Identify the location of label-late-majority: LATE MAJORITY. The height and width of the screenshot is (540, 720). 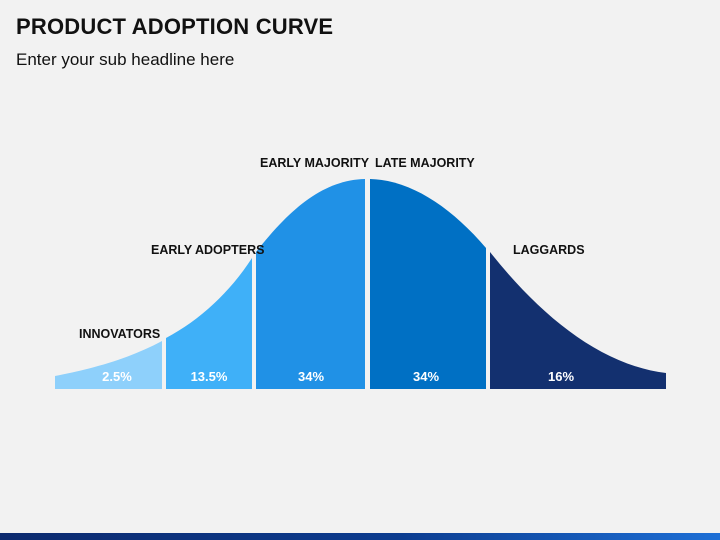
(425, 163).